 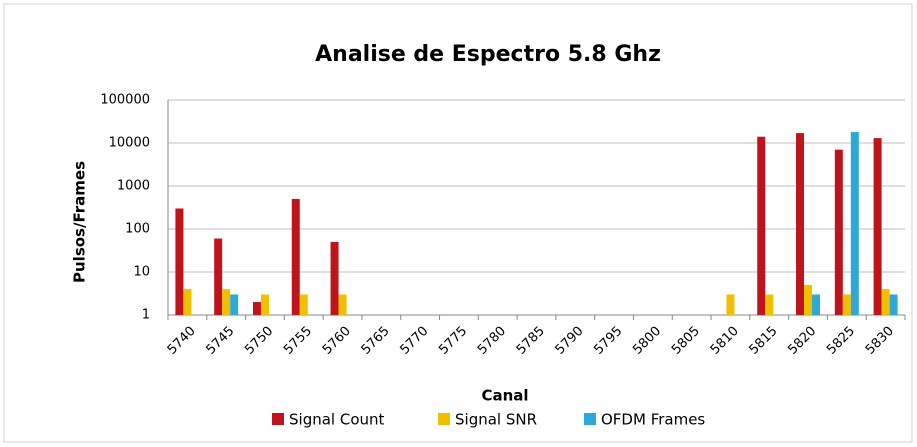 I want to click on y-tick-label: 1000, so click(x=133, y=186).